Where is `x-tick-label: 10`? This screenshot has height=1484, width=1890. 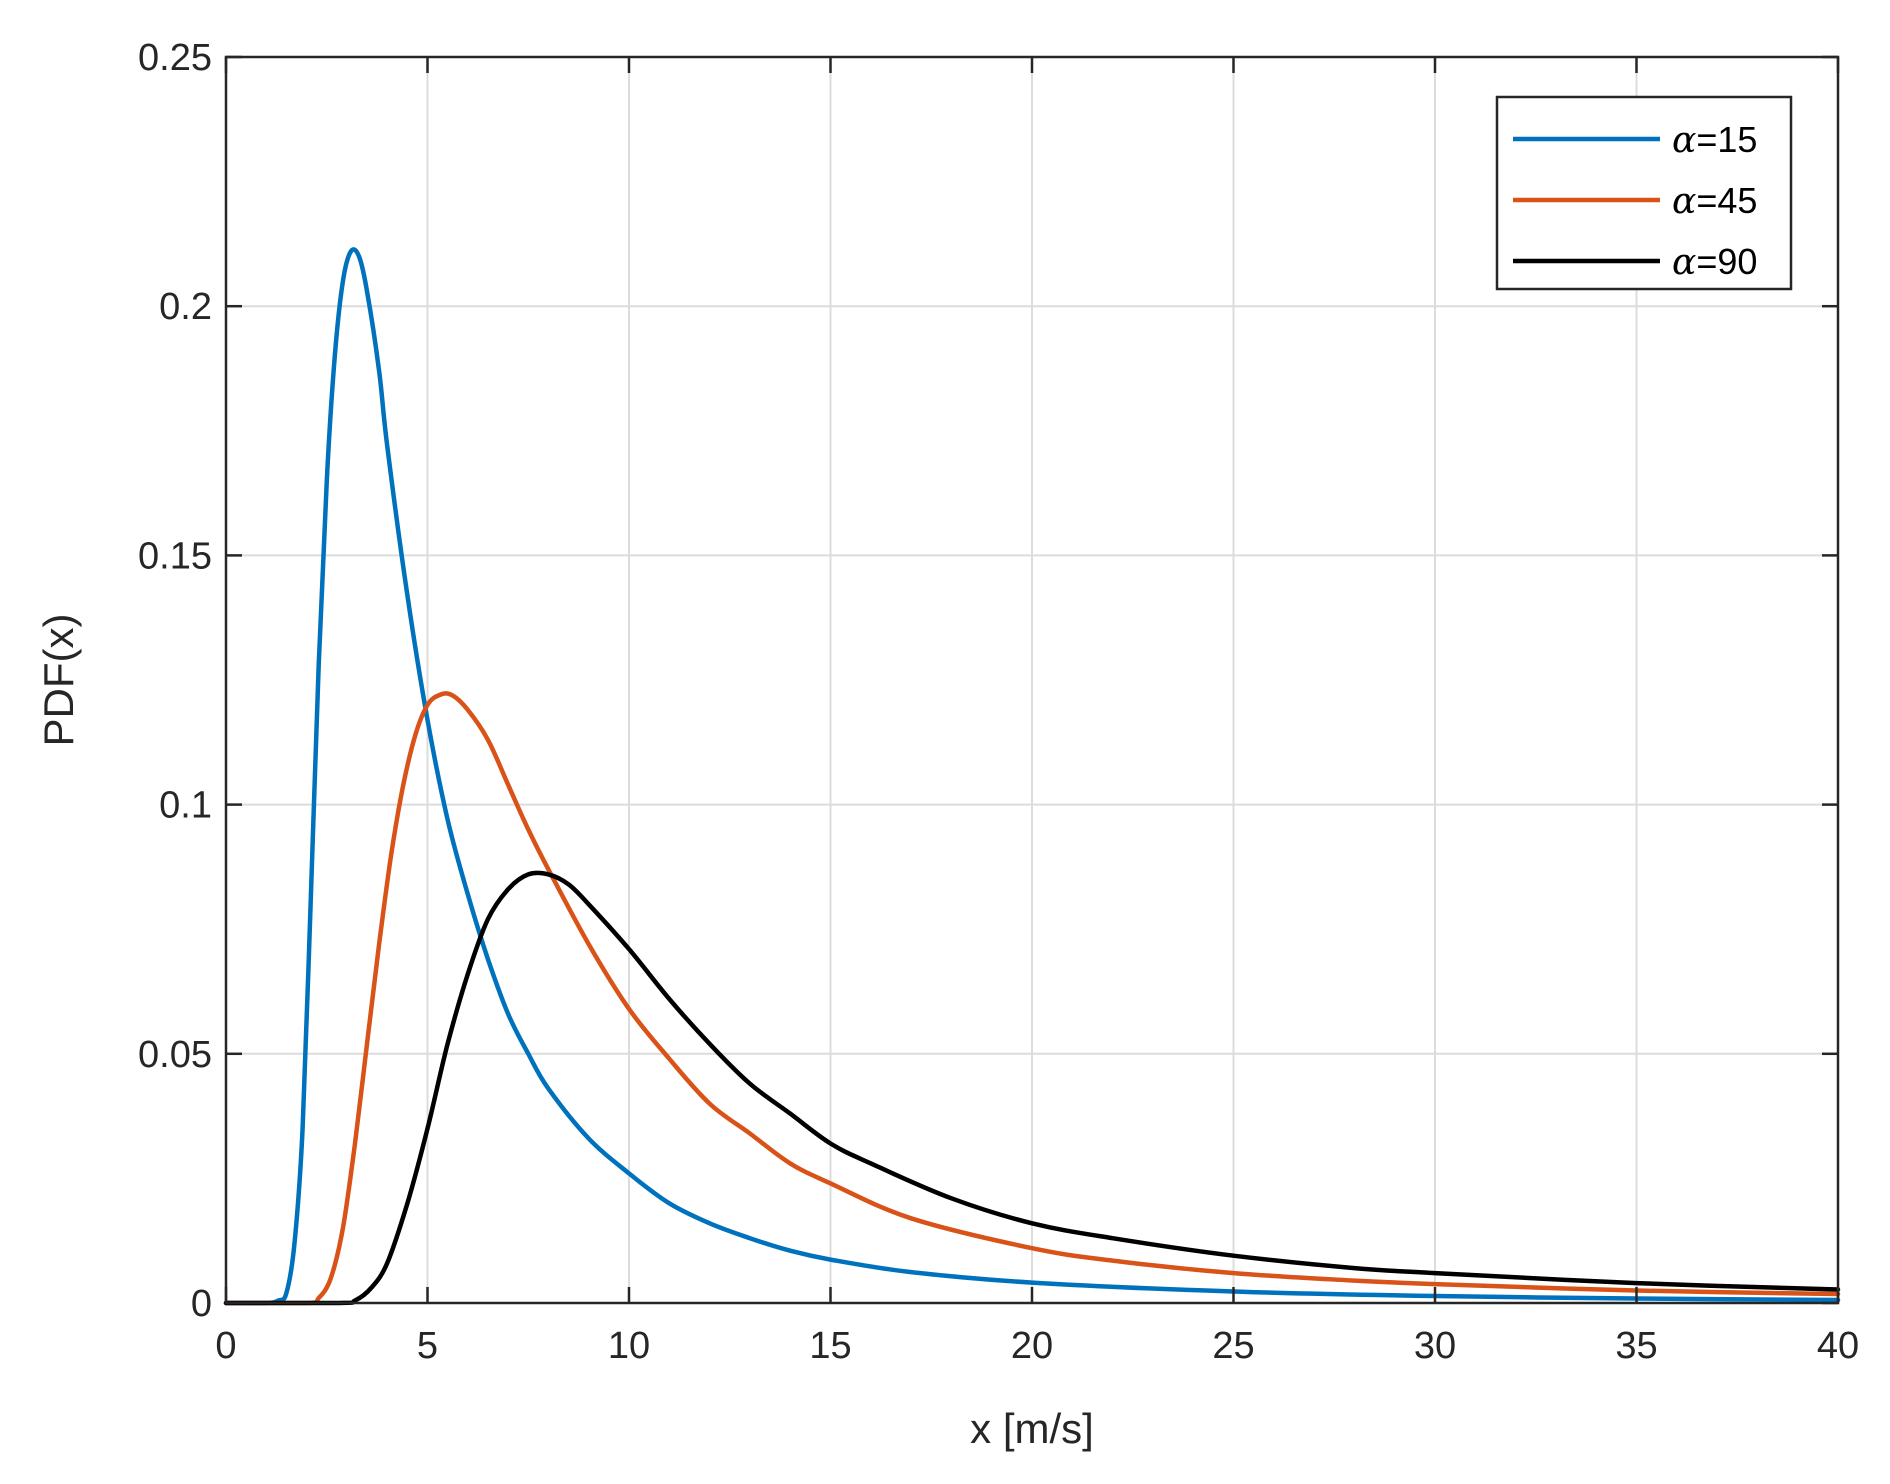 x-tick-label: 10 is located at coordinates (629, 1346).